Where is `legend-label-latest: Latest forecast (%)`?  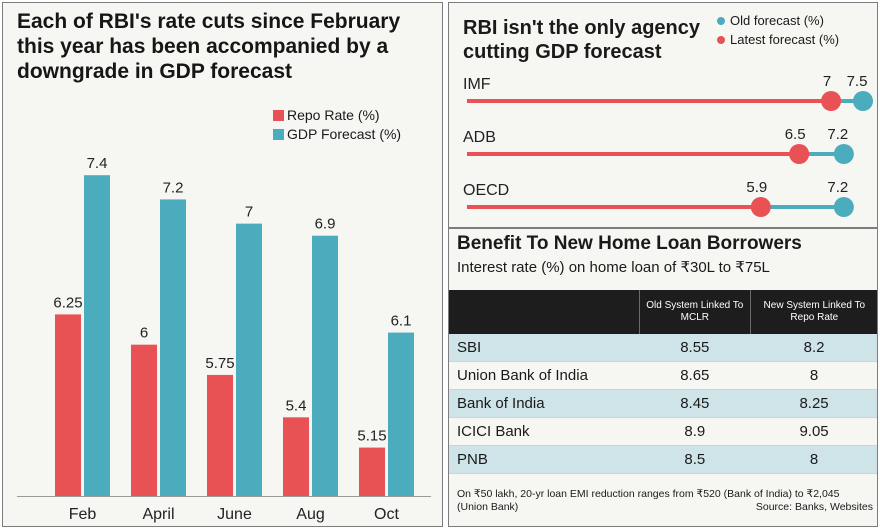 legend-label-latest: Latest forecast (%) is located at coordinates (785, 39).